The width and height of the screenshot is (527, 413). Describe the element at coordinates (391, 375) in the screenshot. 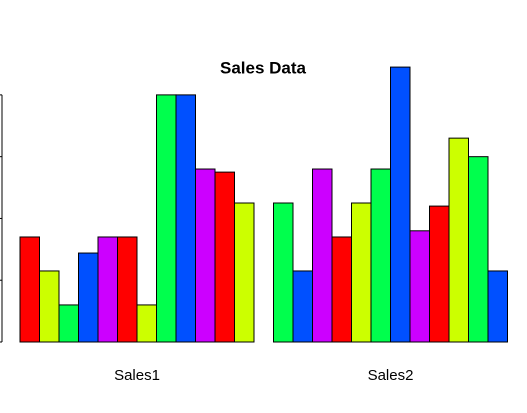

I see `x-tick-label: Sales2` at that location.